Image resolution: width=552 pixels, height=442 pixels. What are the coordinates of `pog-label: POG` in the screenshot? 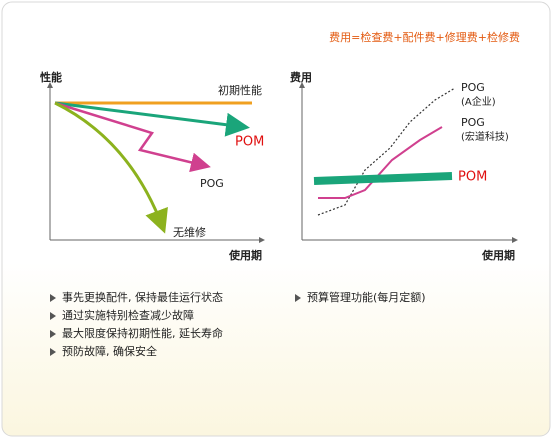 It's located at (212, 183).